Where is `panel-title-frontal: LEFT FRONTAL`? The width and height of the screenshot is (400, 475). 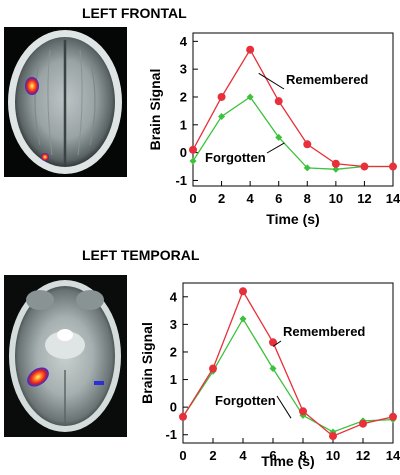 panel-title-frontal: LEFT FRONTAL is located at coordinates (134, 13).